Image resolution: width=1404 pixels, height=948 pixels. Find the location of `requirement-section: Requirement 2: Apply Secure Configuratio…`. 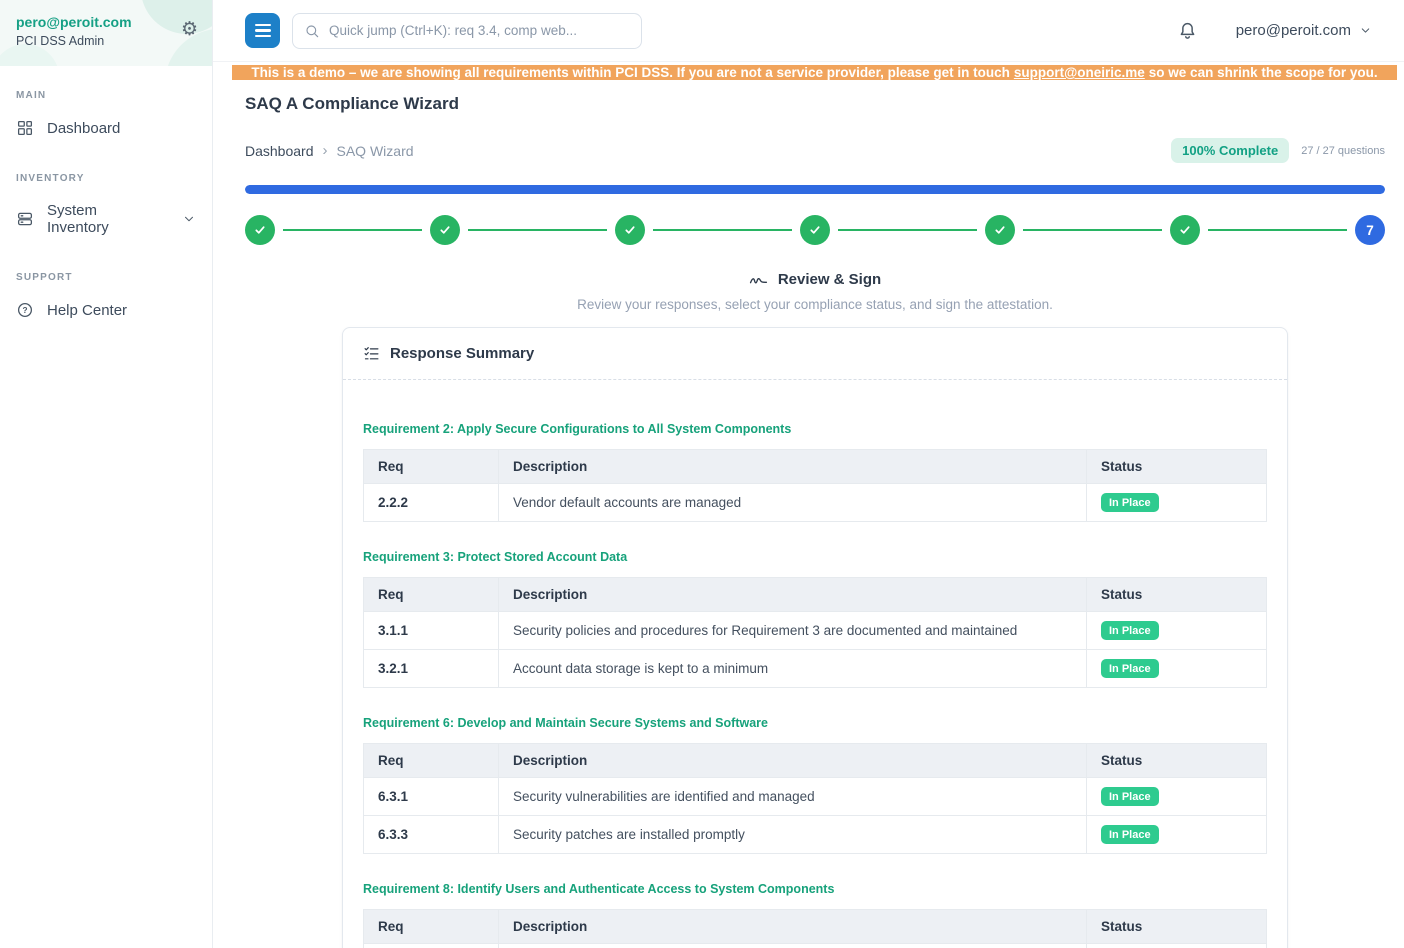

requirement-section: Requirement 2: Apply Secure Configuratio… is located at coordinates (815, 472).